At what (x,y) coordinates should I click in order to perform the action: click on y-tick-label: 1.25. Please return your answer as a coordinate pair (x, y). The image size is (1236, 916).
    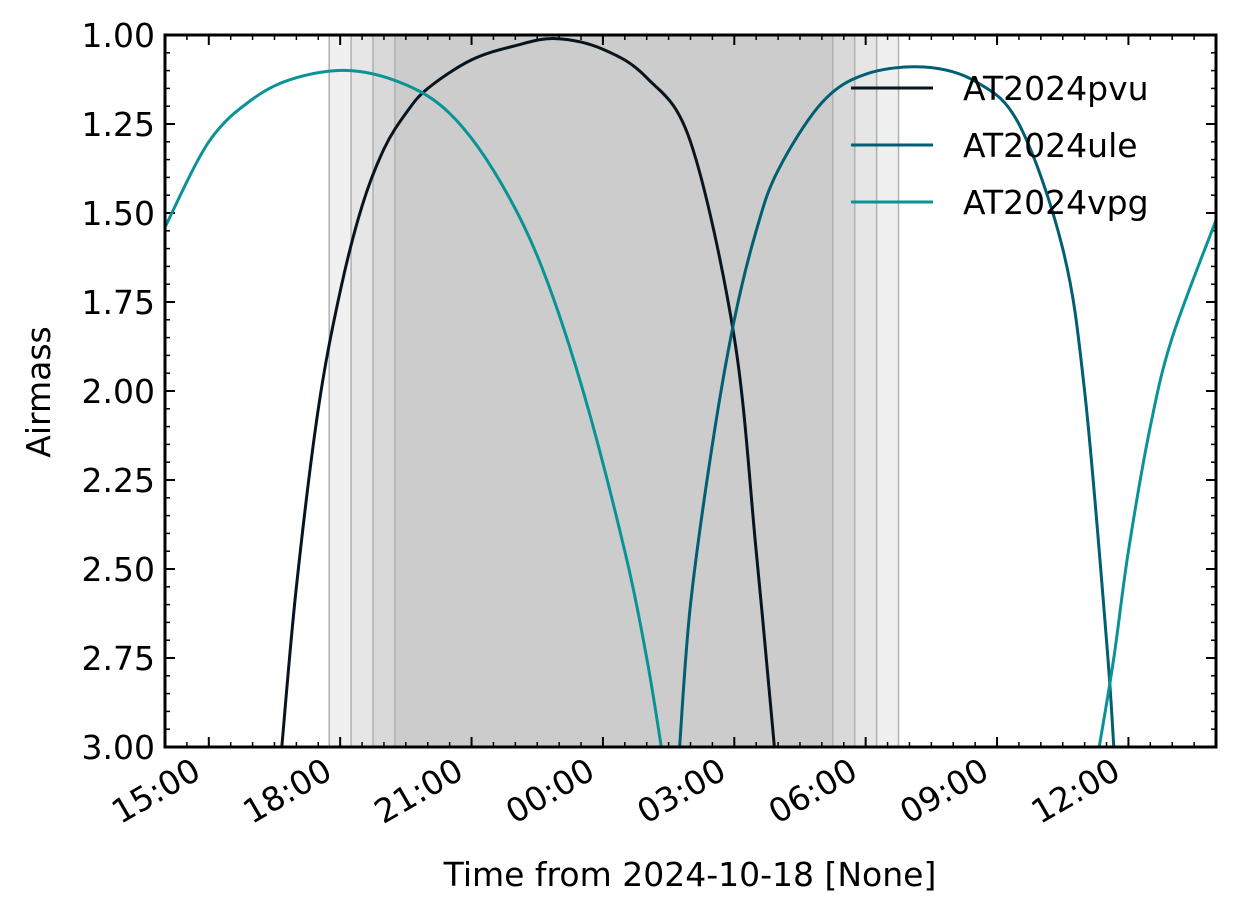
    Looking at the image, I should click on (118, 124).